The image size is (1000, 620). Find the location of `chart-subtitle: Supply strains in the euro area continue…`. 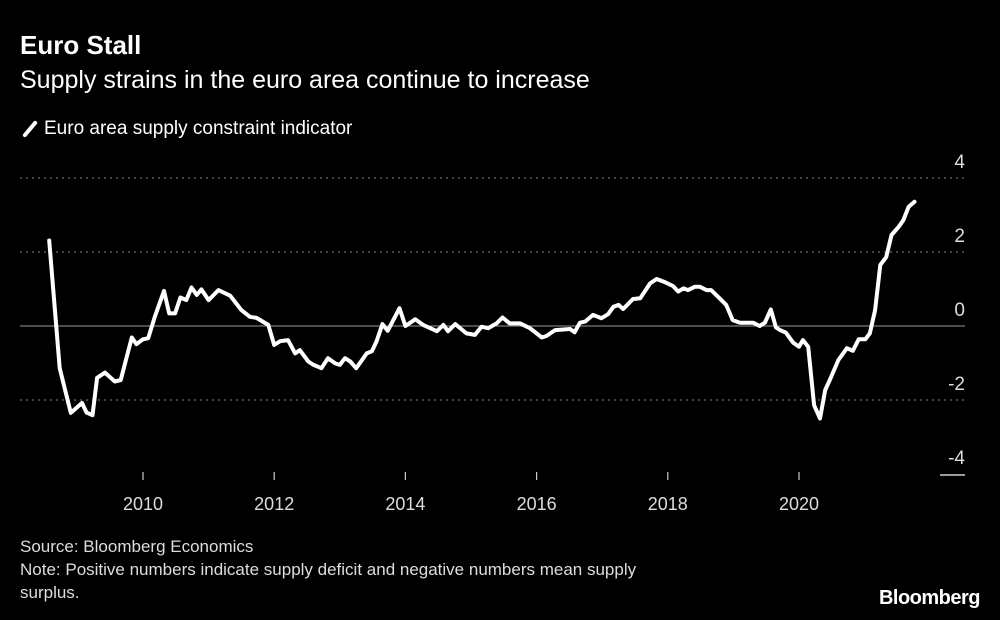

chart-subtitle: Supply strains in the euro area continue… is located at coordinates (305, 80).